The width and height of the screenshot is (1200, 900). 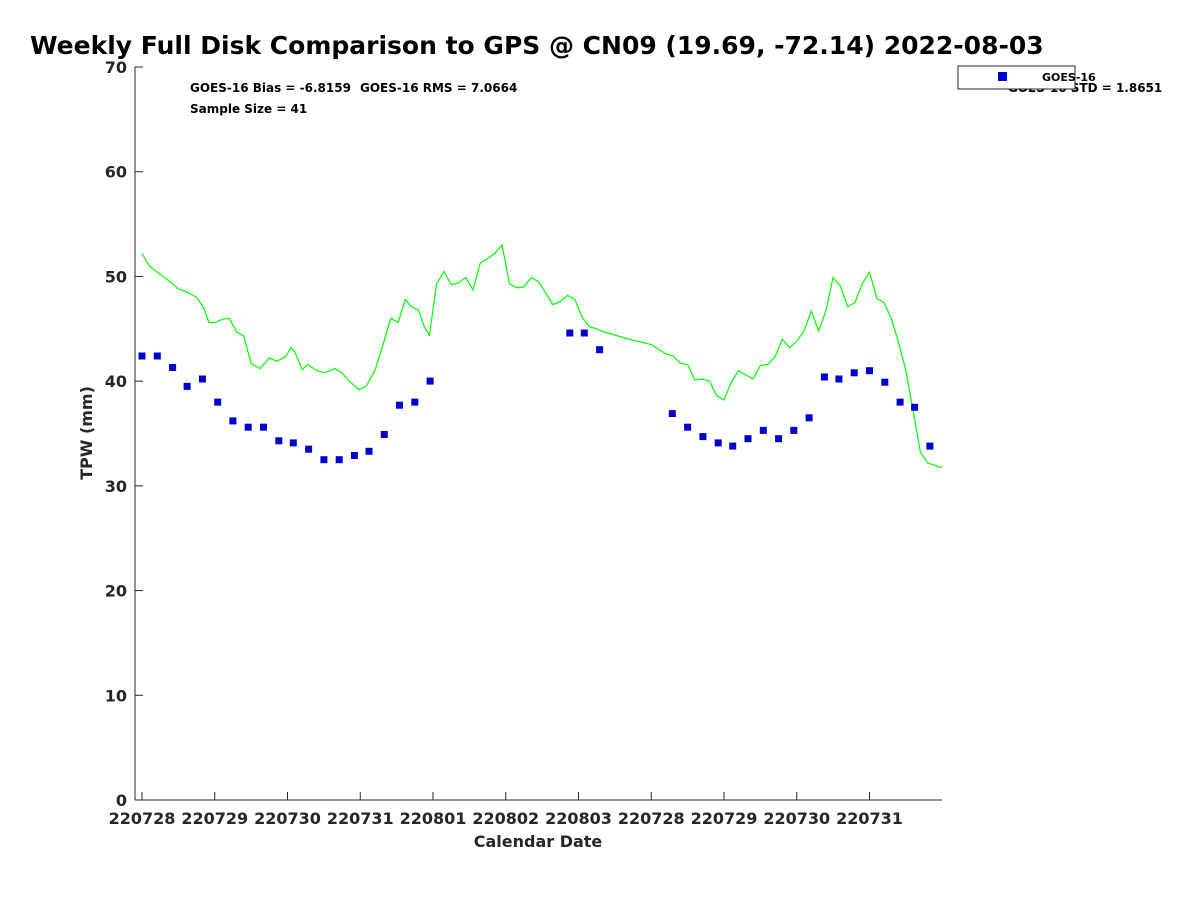 I want to click on y-tick-label: 50, so click(x=116, y=276).